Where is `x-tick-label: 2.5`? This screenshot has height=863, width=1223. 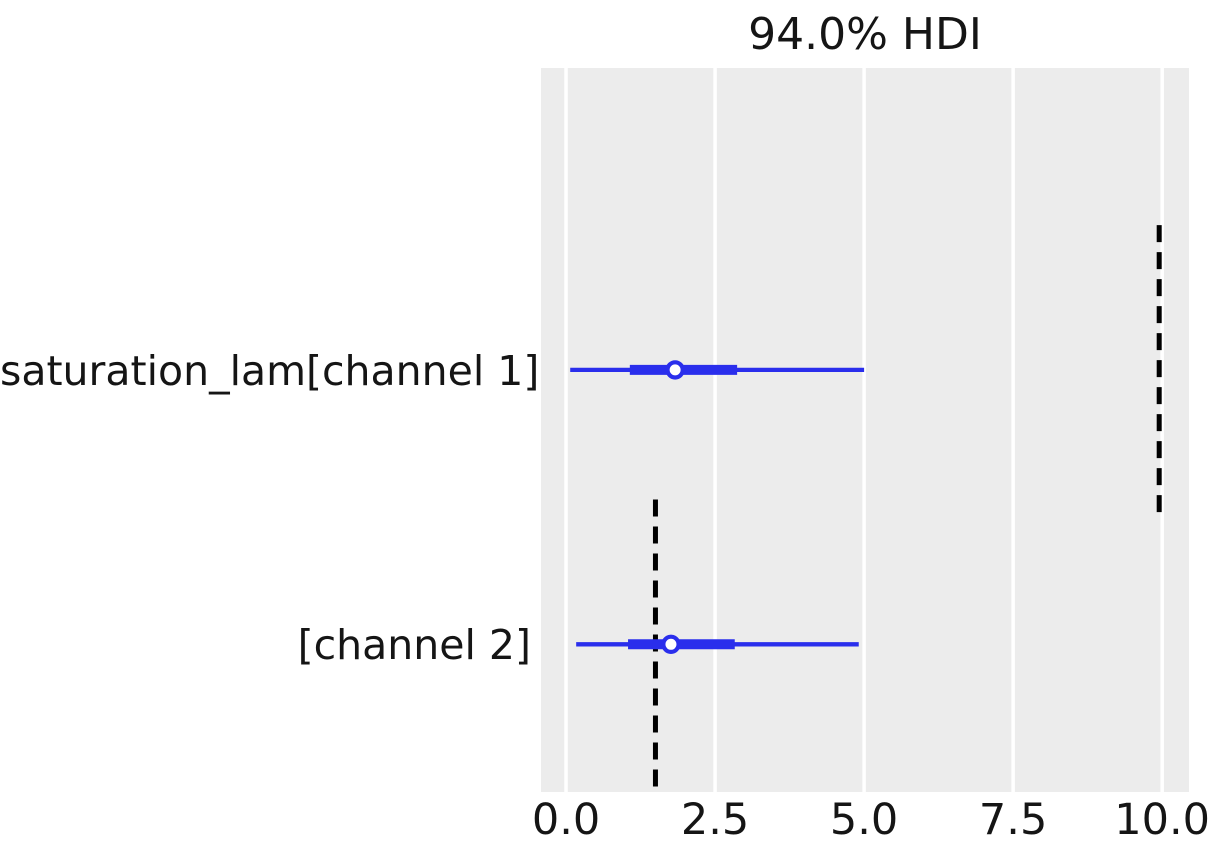
x-tick-label: 2.5 is located at coordinates (715, 820).